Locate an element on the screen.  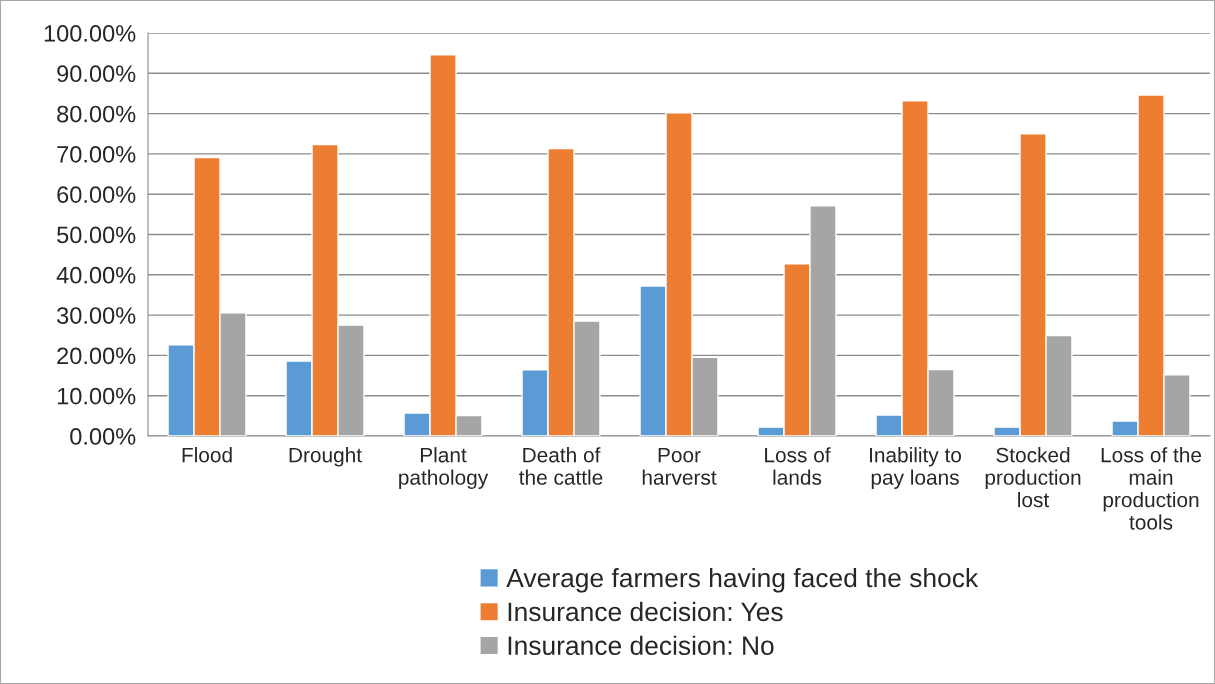
y-tick-label: 30.00% is located at coordinates (96, 315).